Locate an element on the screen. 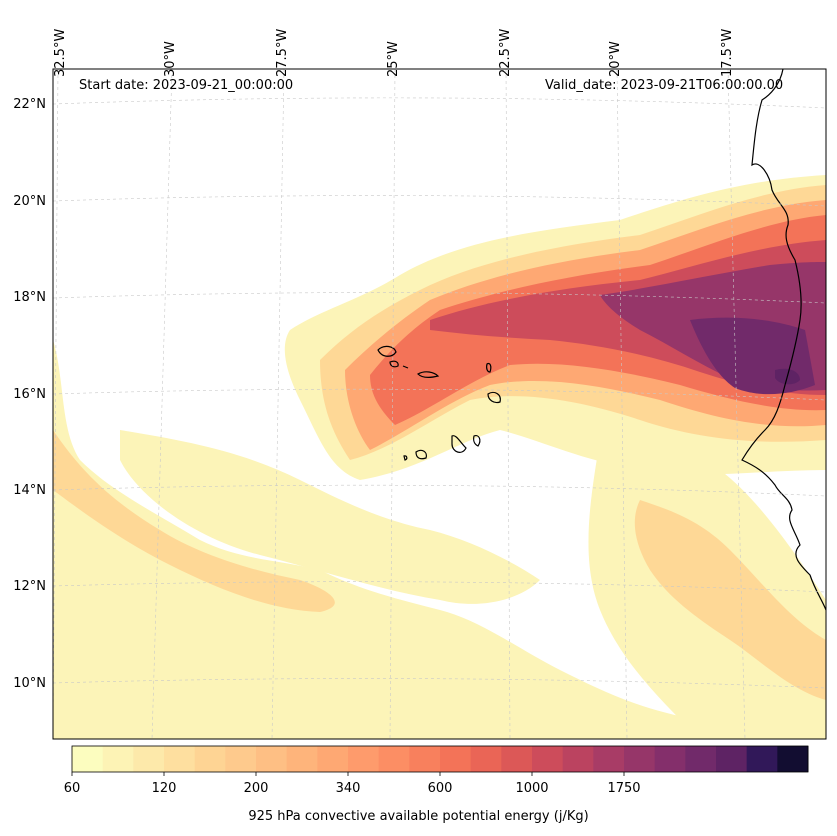 The width and height of the screenshot is (837, 836). colorbar-ticks is located at coordinates (348, 774).